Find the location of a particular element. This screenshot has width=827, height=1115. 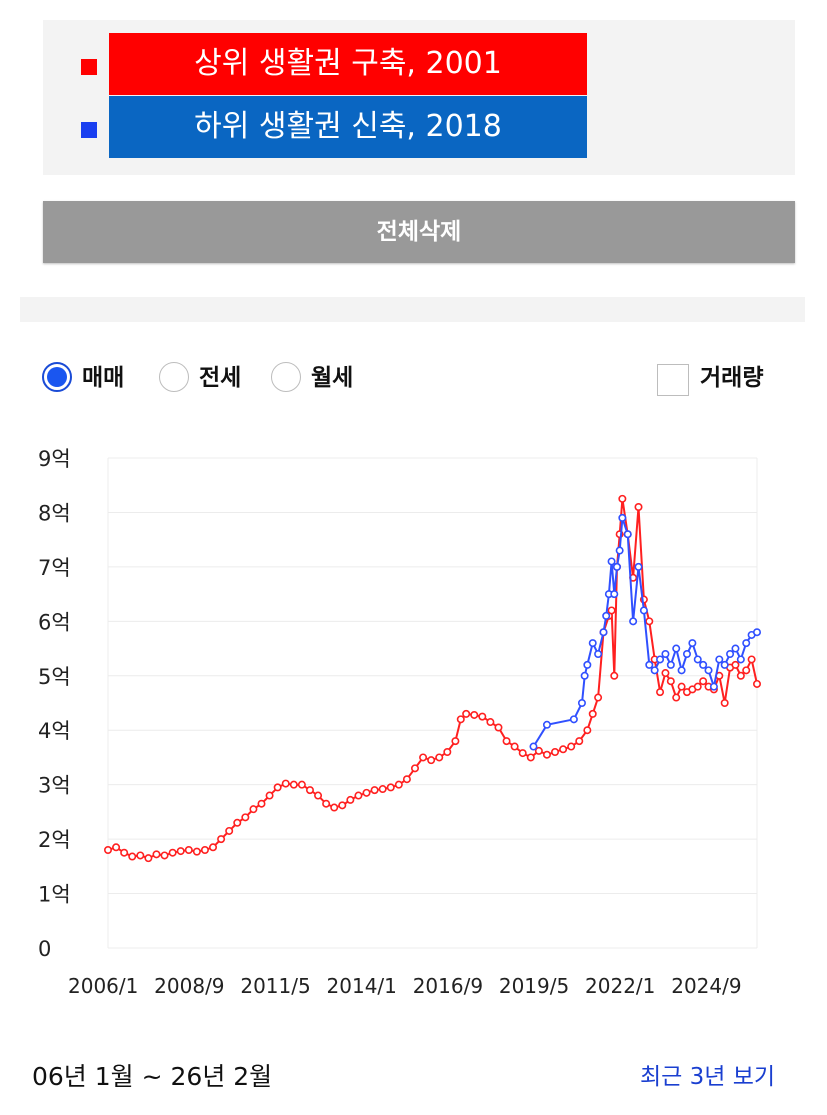

radio-monthly-rent-label: 월세 is located at coordinates (332, 378).